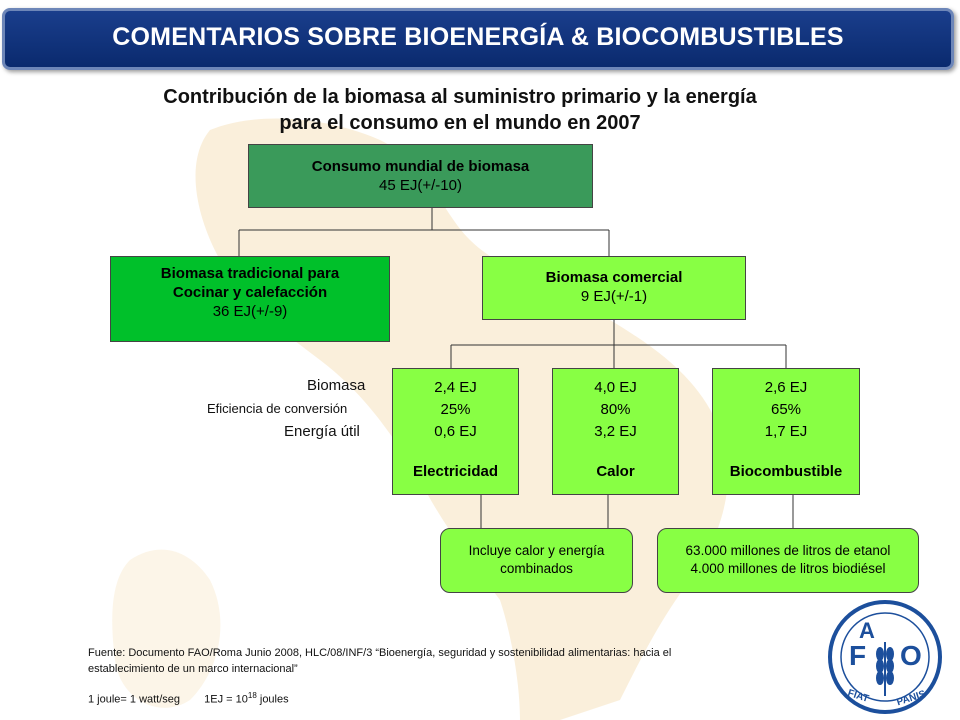  Describe the element at coordinates (250, 273) in the screenshot. I see `traditional-biomass-title-1: Biomasa tradicional para` at that location.